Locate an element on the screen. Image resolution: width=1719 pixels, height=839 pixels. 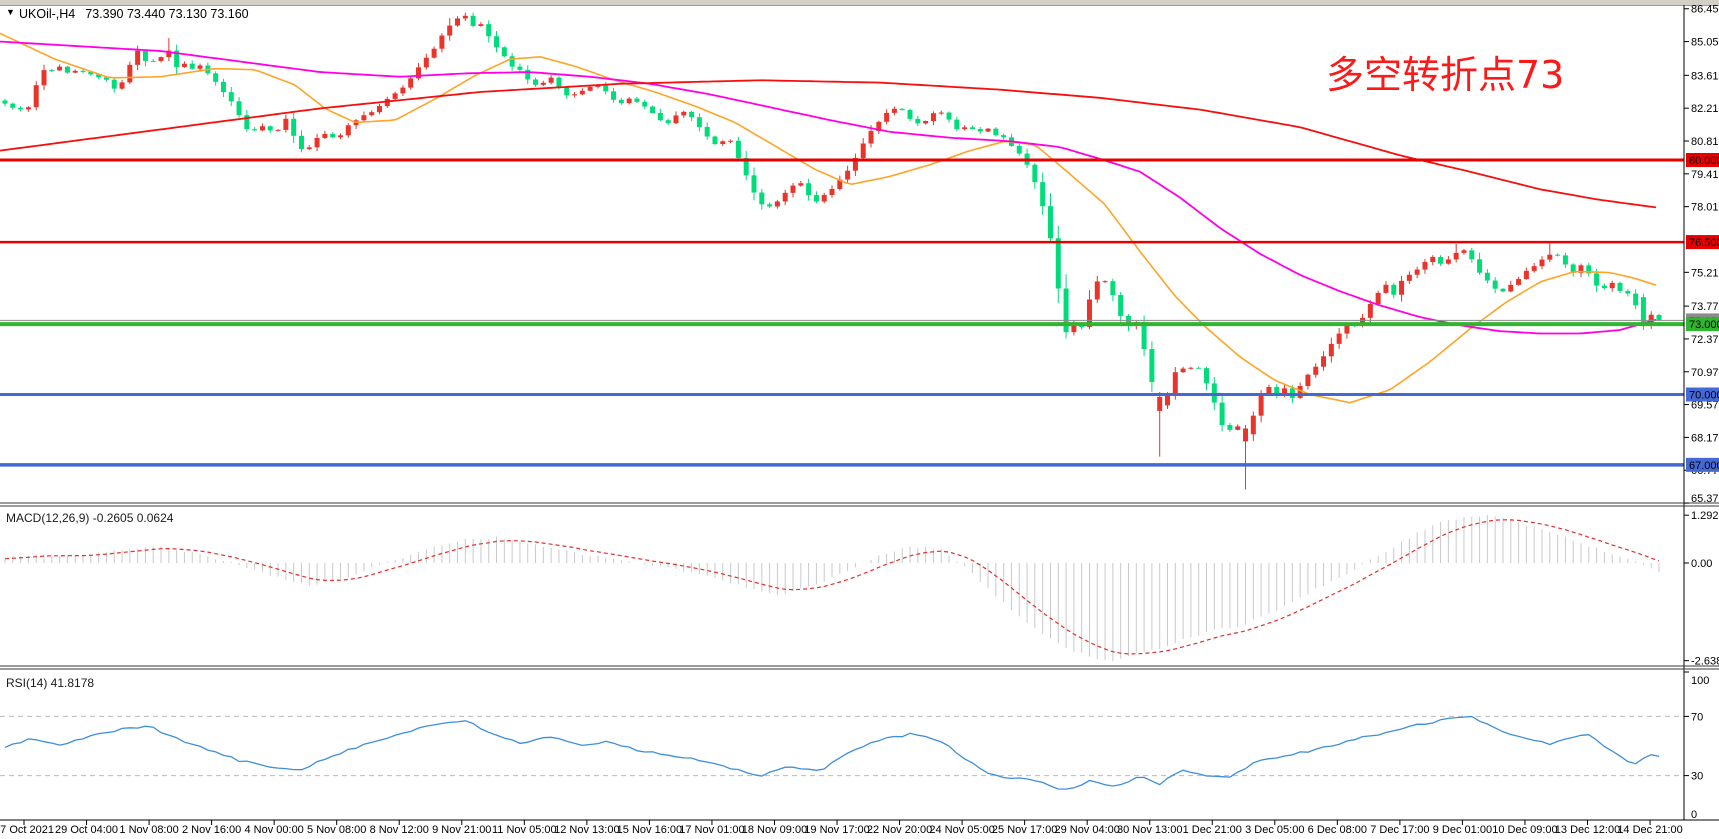
symbol-dropdown-icon: ▼ is located at coordinates (10, 12).